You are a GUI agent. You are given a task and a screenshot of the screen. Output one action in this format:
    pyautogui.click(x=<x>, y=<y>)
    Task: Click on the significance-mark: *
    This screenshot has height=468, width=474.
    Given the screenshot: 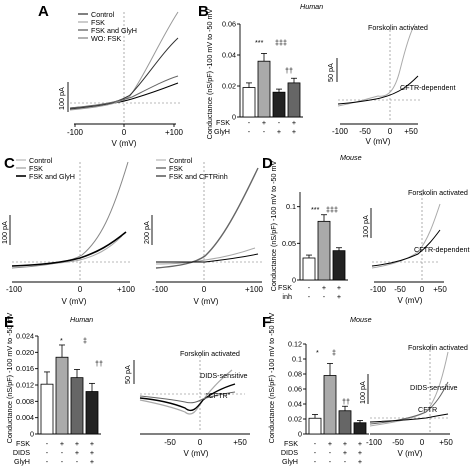 What is the action you would take?
    pyautogui.click(x=317, y=352)
    